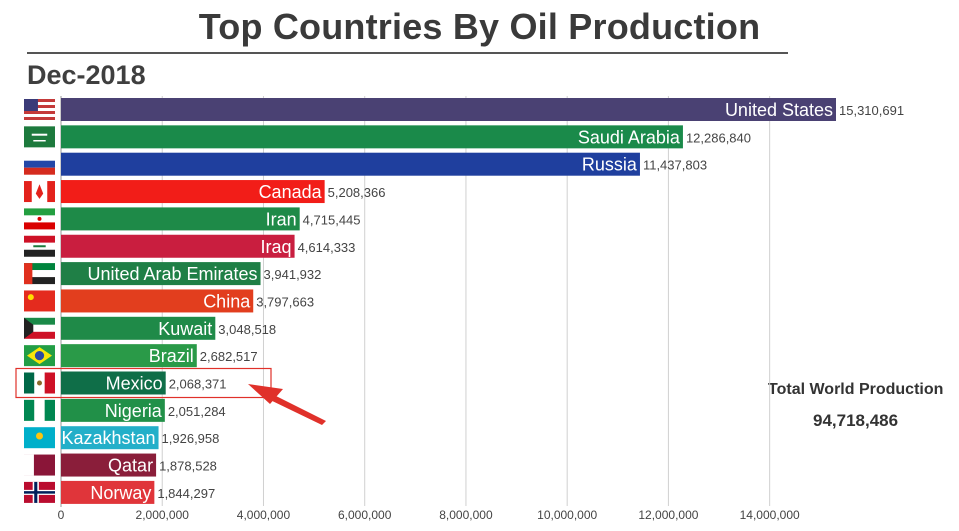  Describe the element at coordinates (779, 110) in the screenshot. I see `bar-label: United States` at that location.